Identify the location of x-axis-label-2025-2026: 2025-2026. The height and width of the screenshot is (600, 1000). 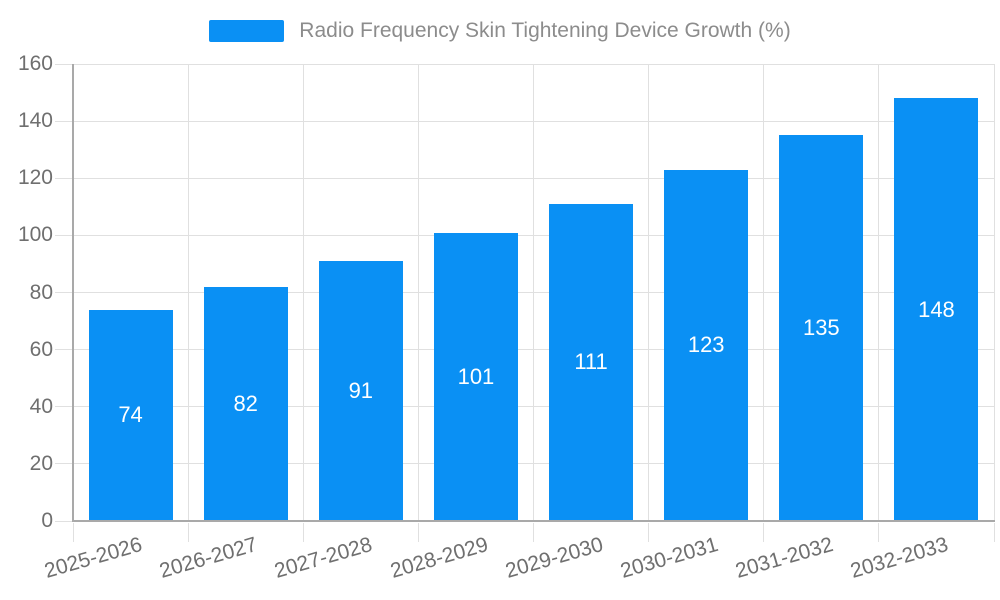
(93, 558).